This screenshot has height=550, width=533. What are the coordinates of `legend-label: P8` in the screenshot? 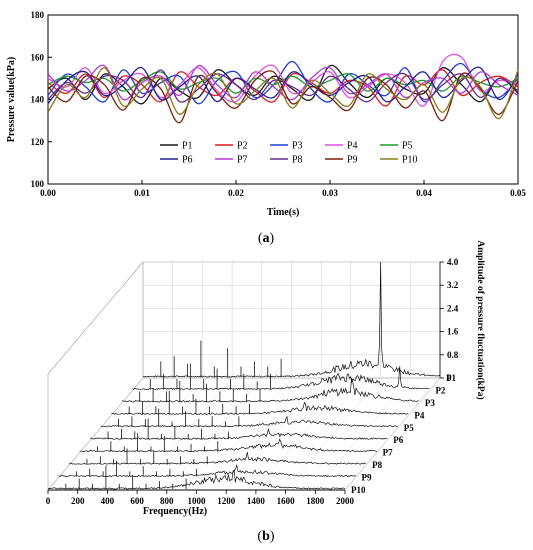 It's located at (297, 160).